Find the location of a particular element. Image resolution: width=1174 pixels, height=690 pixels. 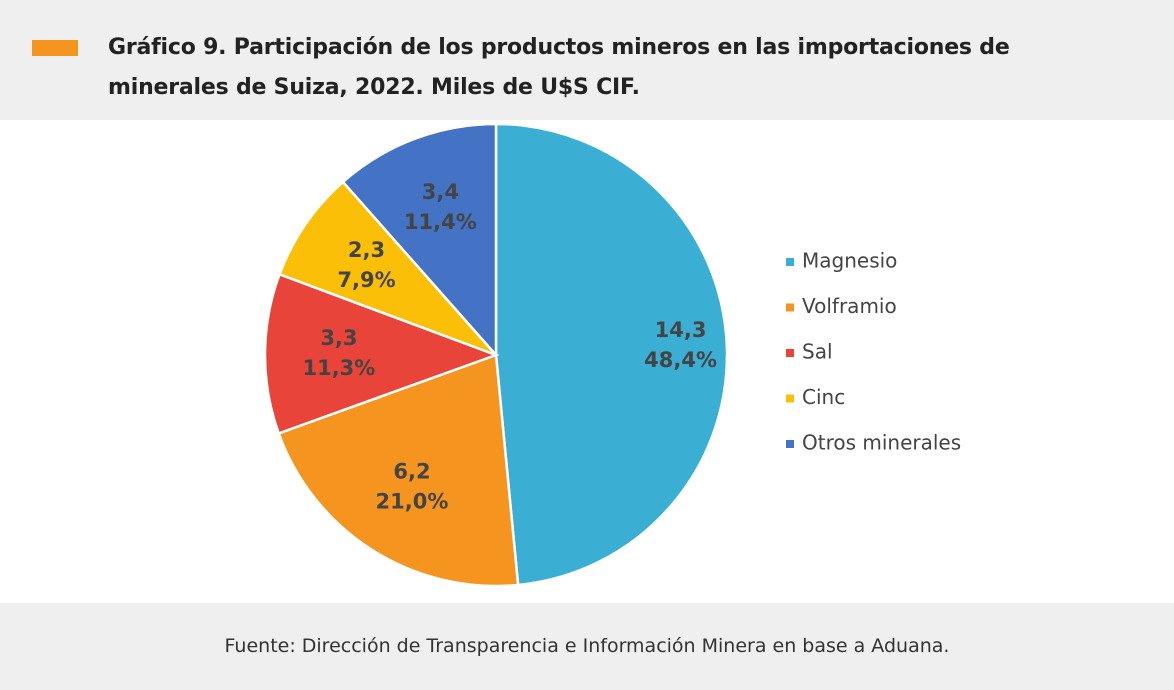

share-label: 48,4% is located at coordinates (680, 360).